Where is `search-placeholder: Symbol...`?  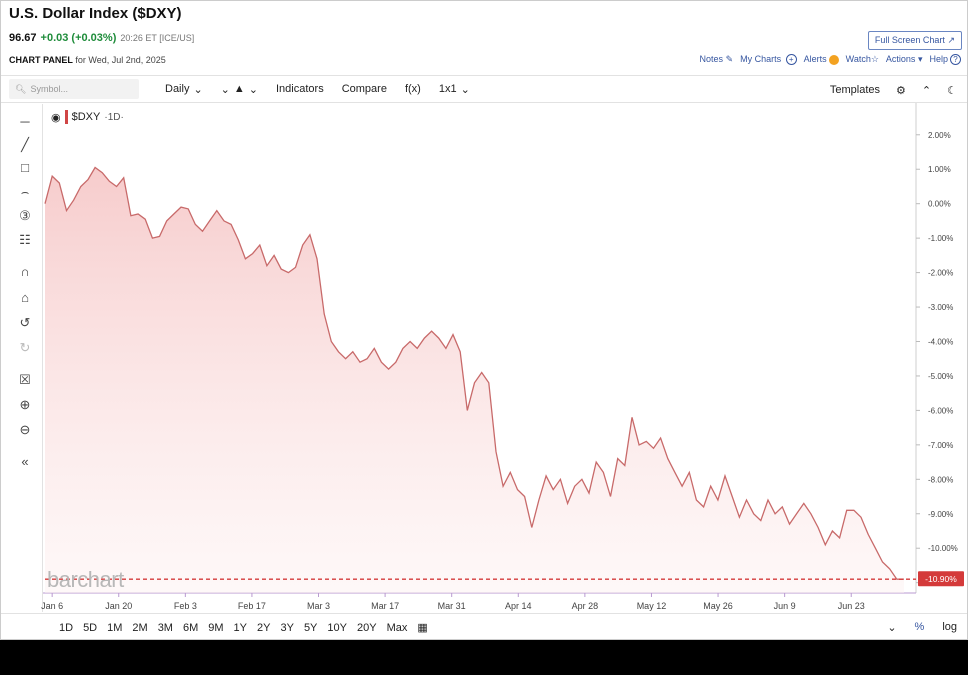
search-placeholder: Symbol... is located at coordinates (49, 89).